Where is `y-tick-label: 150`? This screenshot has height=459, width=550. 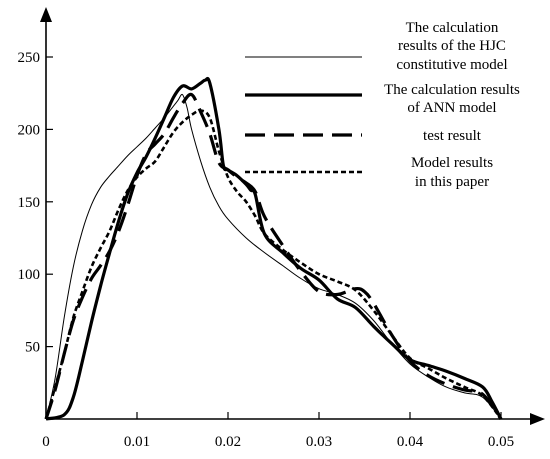 y-tick-label: 150 is located at coordinates (29, 203).